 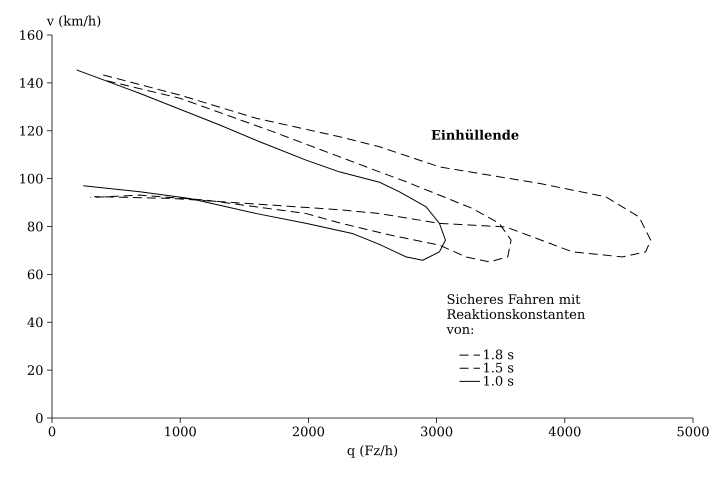 I want to click on legend-label: 1.0 s, so click(x=499, y=381).